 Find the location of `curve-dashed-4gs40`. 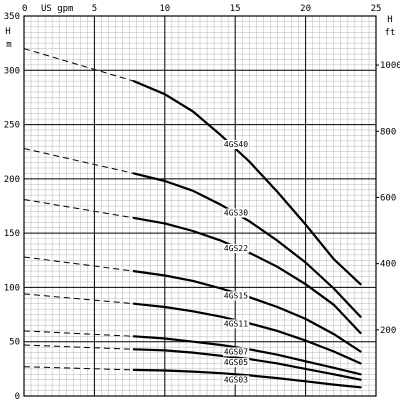

curve-dashed-4gs40 is located at coordinates (78, 65).